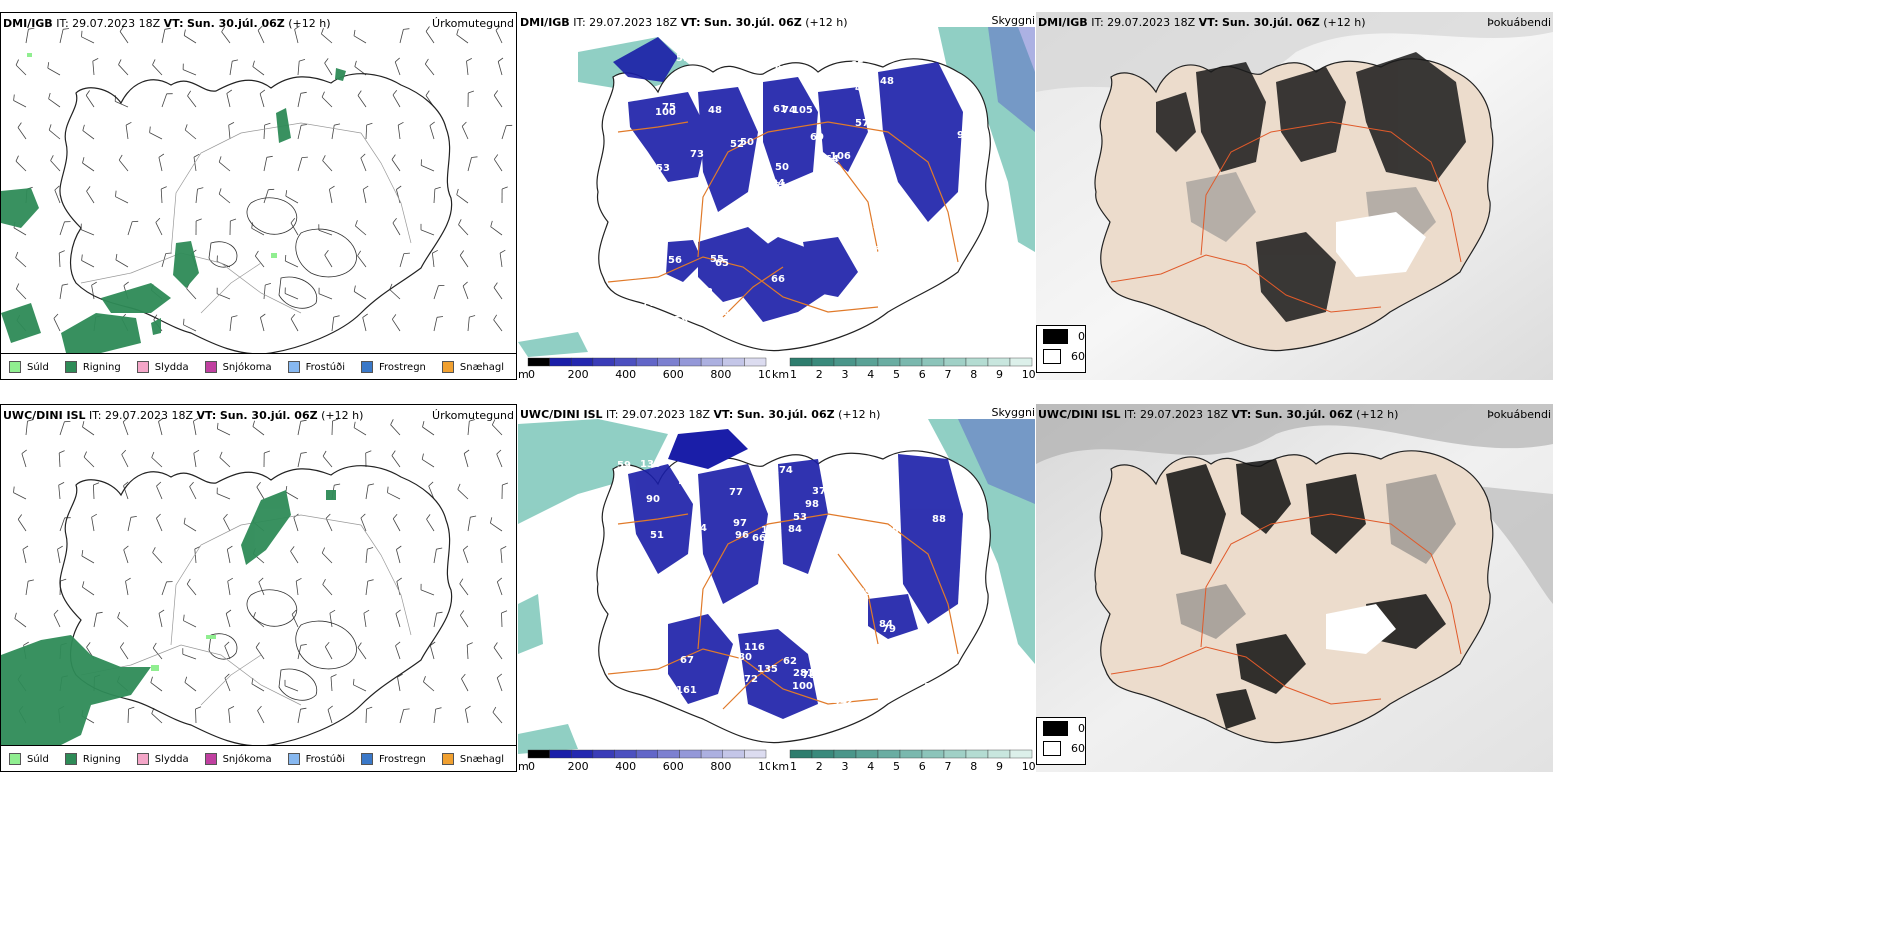 Image resolution: width=1900 pixels, height=950 pixels. What do you see at coordinates (1013, 20) in the screenshot?
I see `panel-field-label: Skyggni` at bounding box center [1013, 20].